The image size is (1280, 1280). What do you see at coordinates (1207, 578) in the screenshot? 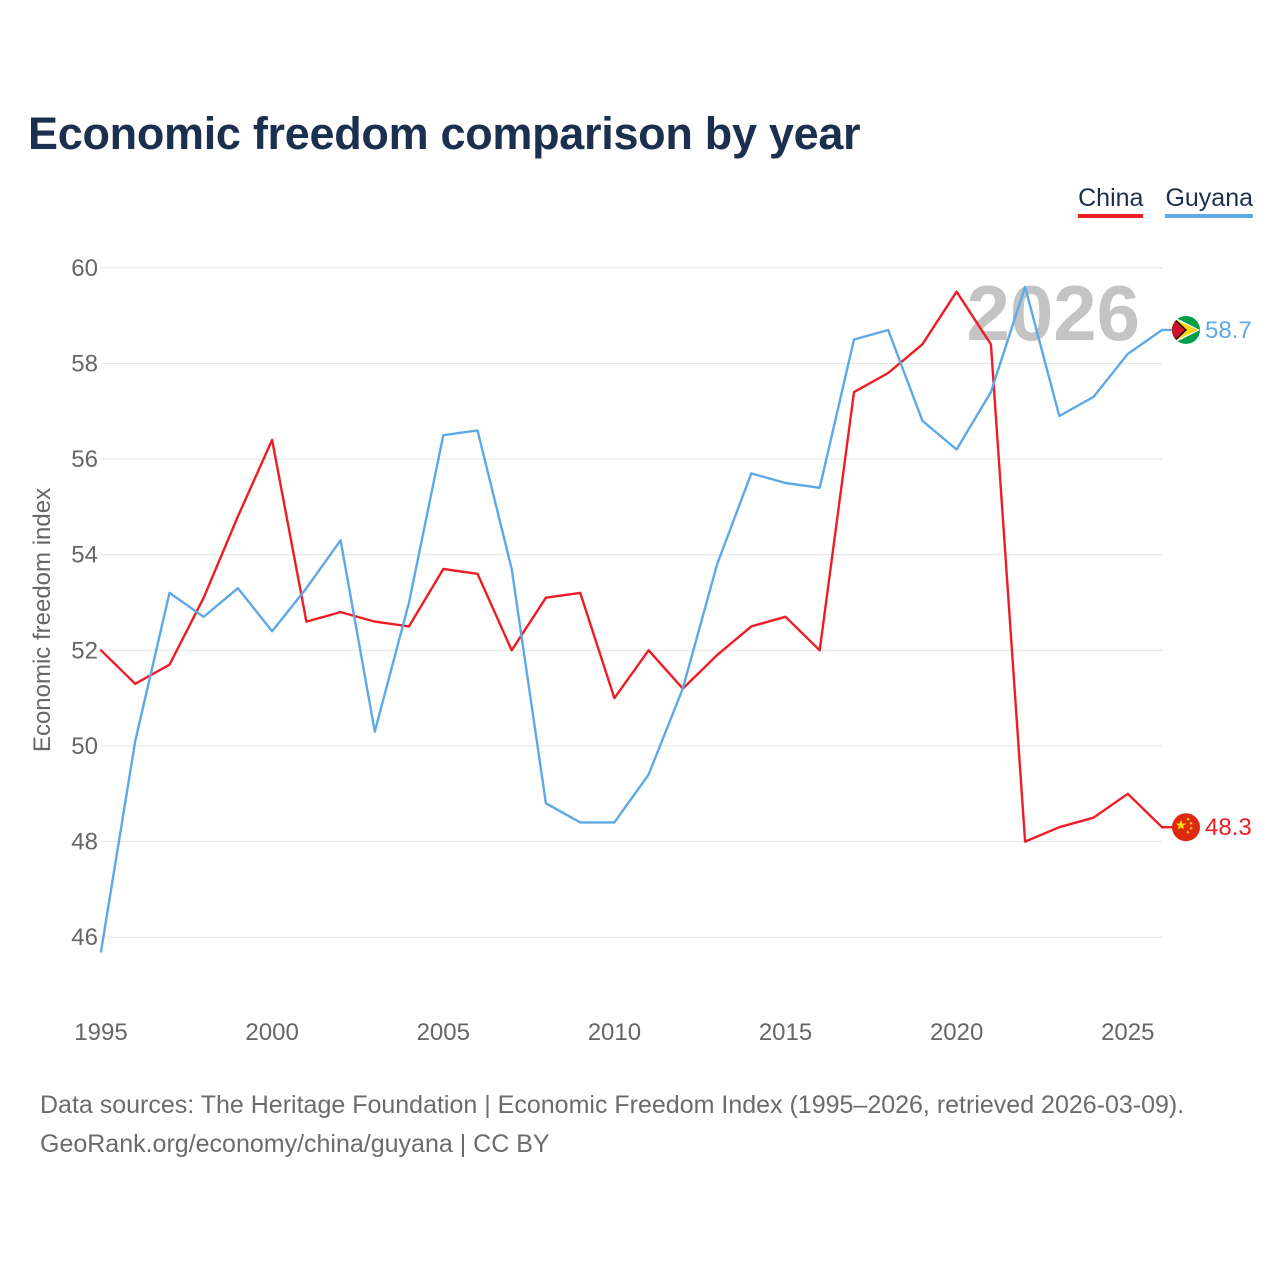
I see `end-markers: 48.3 58.7` at bounding box center [1207, 578].